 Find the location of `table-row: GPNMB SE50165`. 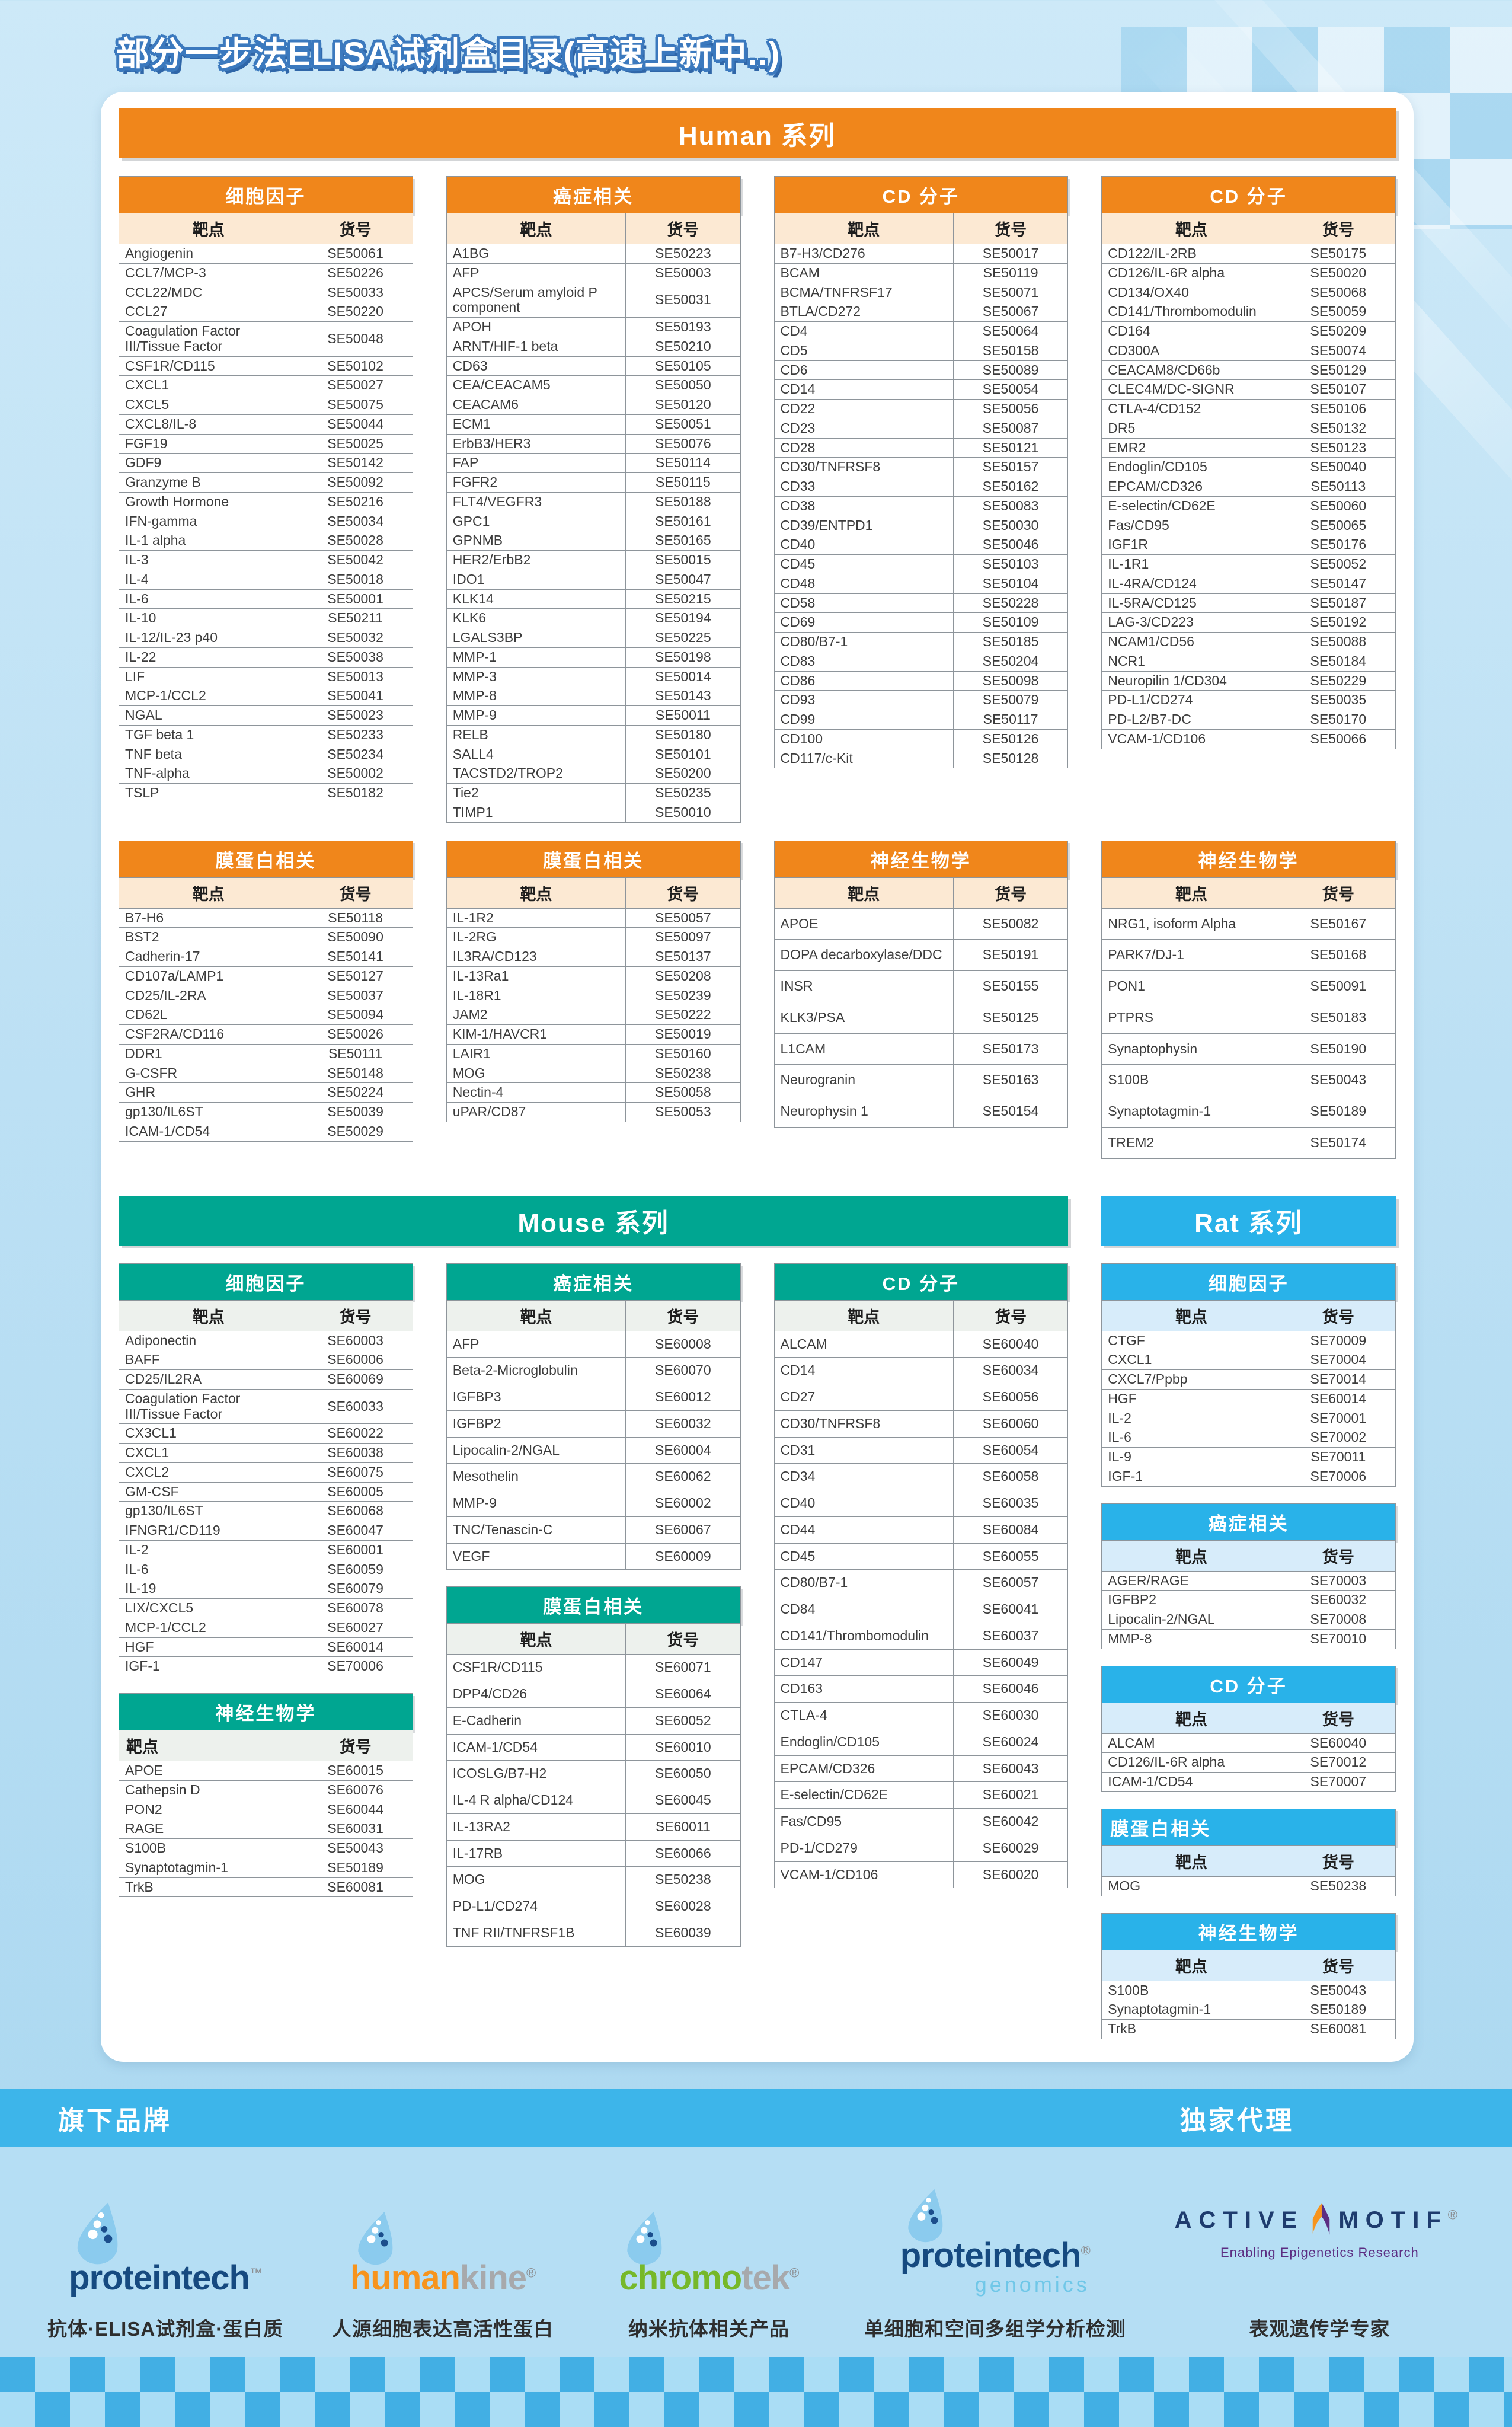

table-row: GPNMB SE50165 is located at coordinates (593, 541).